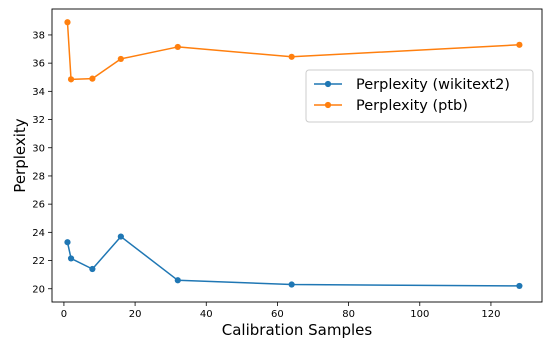  What do you see at coordinates (38, 148) in the screenshot?
I see `y-tick-label: 30` at bounding box center [38, 148].